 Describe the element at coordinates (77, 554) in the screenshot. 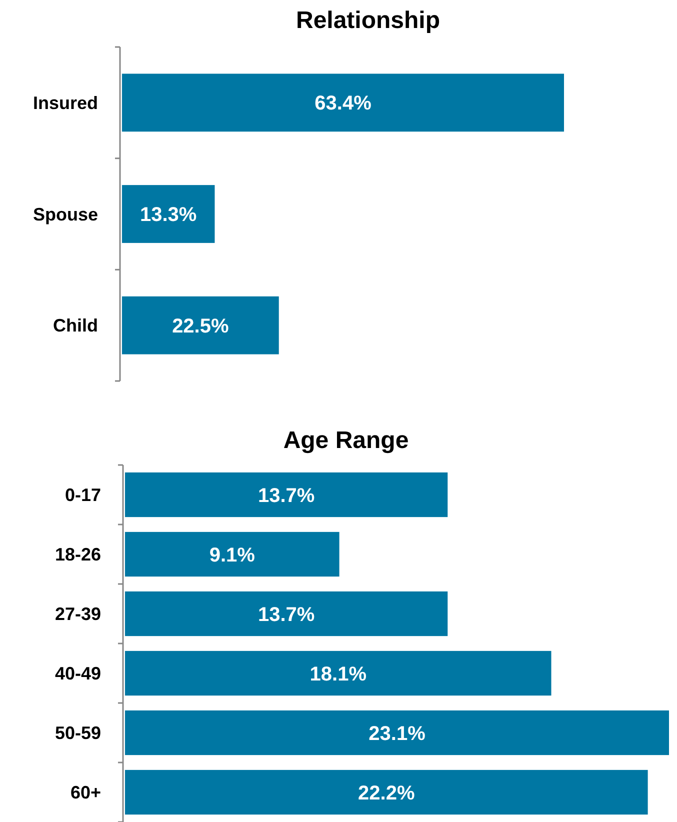

I see `y-tick-label: 18-26` at that location.